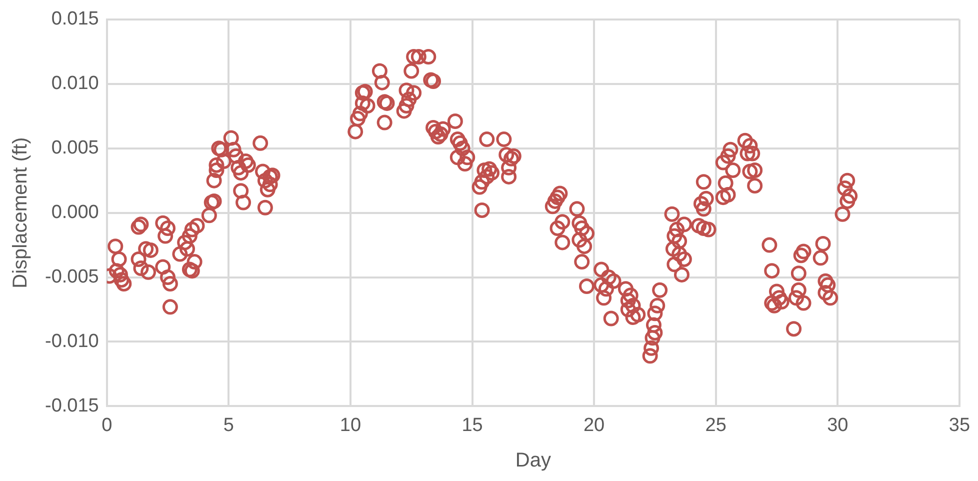 This screenshot has width=978, height=481. Describe the element at coordinates (75, 148) in the screenshot. I see `y-tick-label: 0.005` at that location.